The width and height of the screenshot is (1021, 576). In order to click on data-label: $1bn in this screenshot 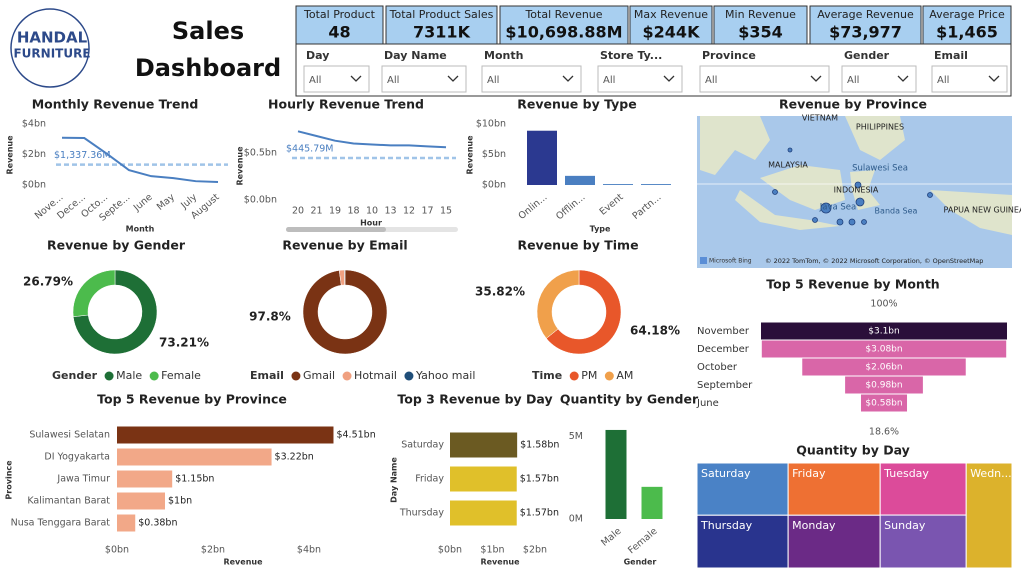, I will do `click(180, 501)`.